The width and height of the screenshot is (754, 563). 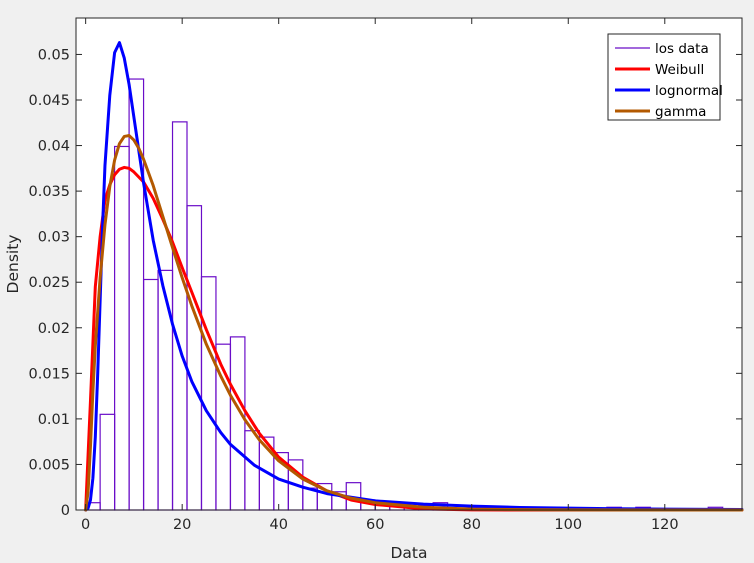 I want to click on y-tick-label: 0.03, so click(x=54, y=238).